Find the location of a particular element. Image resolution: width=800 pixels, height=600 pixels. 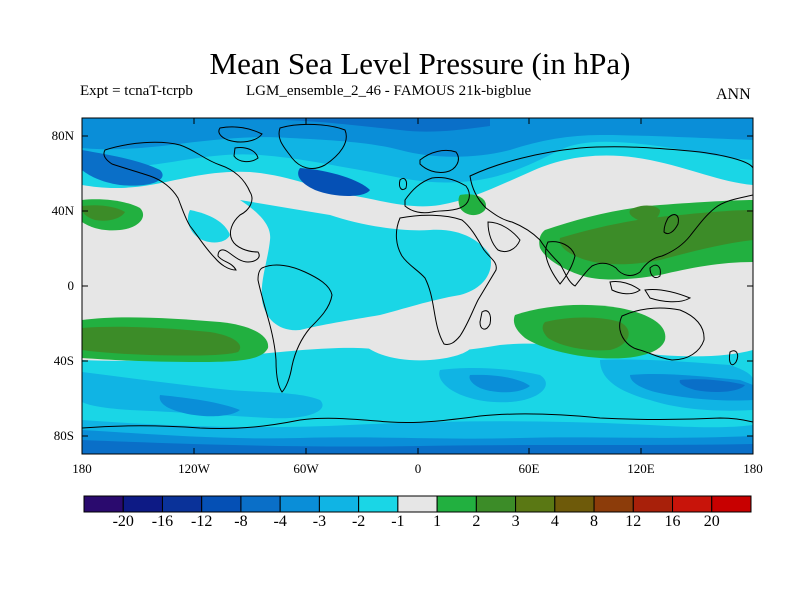

colorbar-label: -16 is located at coordinates (162, 521).